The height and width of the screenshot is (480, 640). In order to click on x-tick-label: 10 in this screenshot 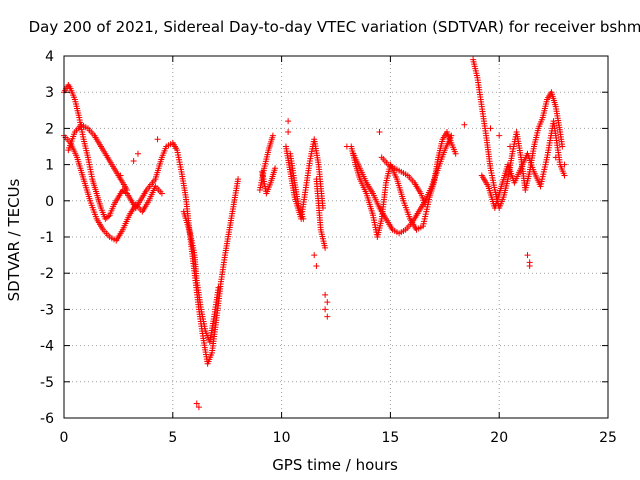, I will do `click(282, 438)`.